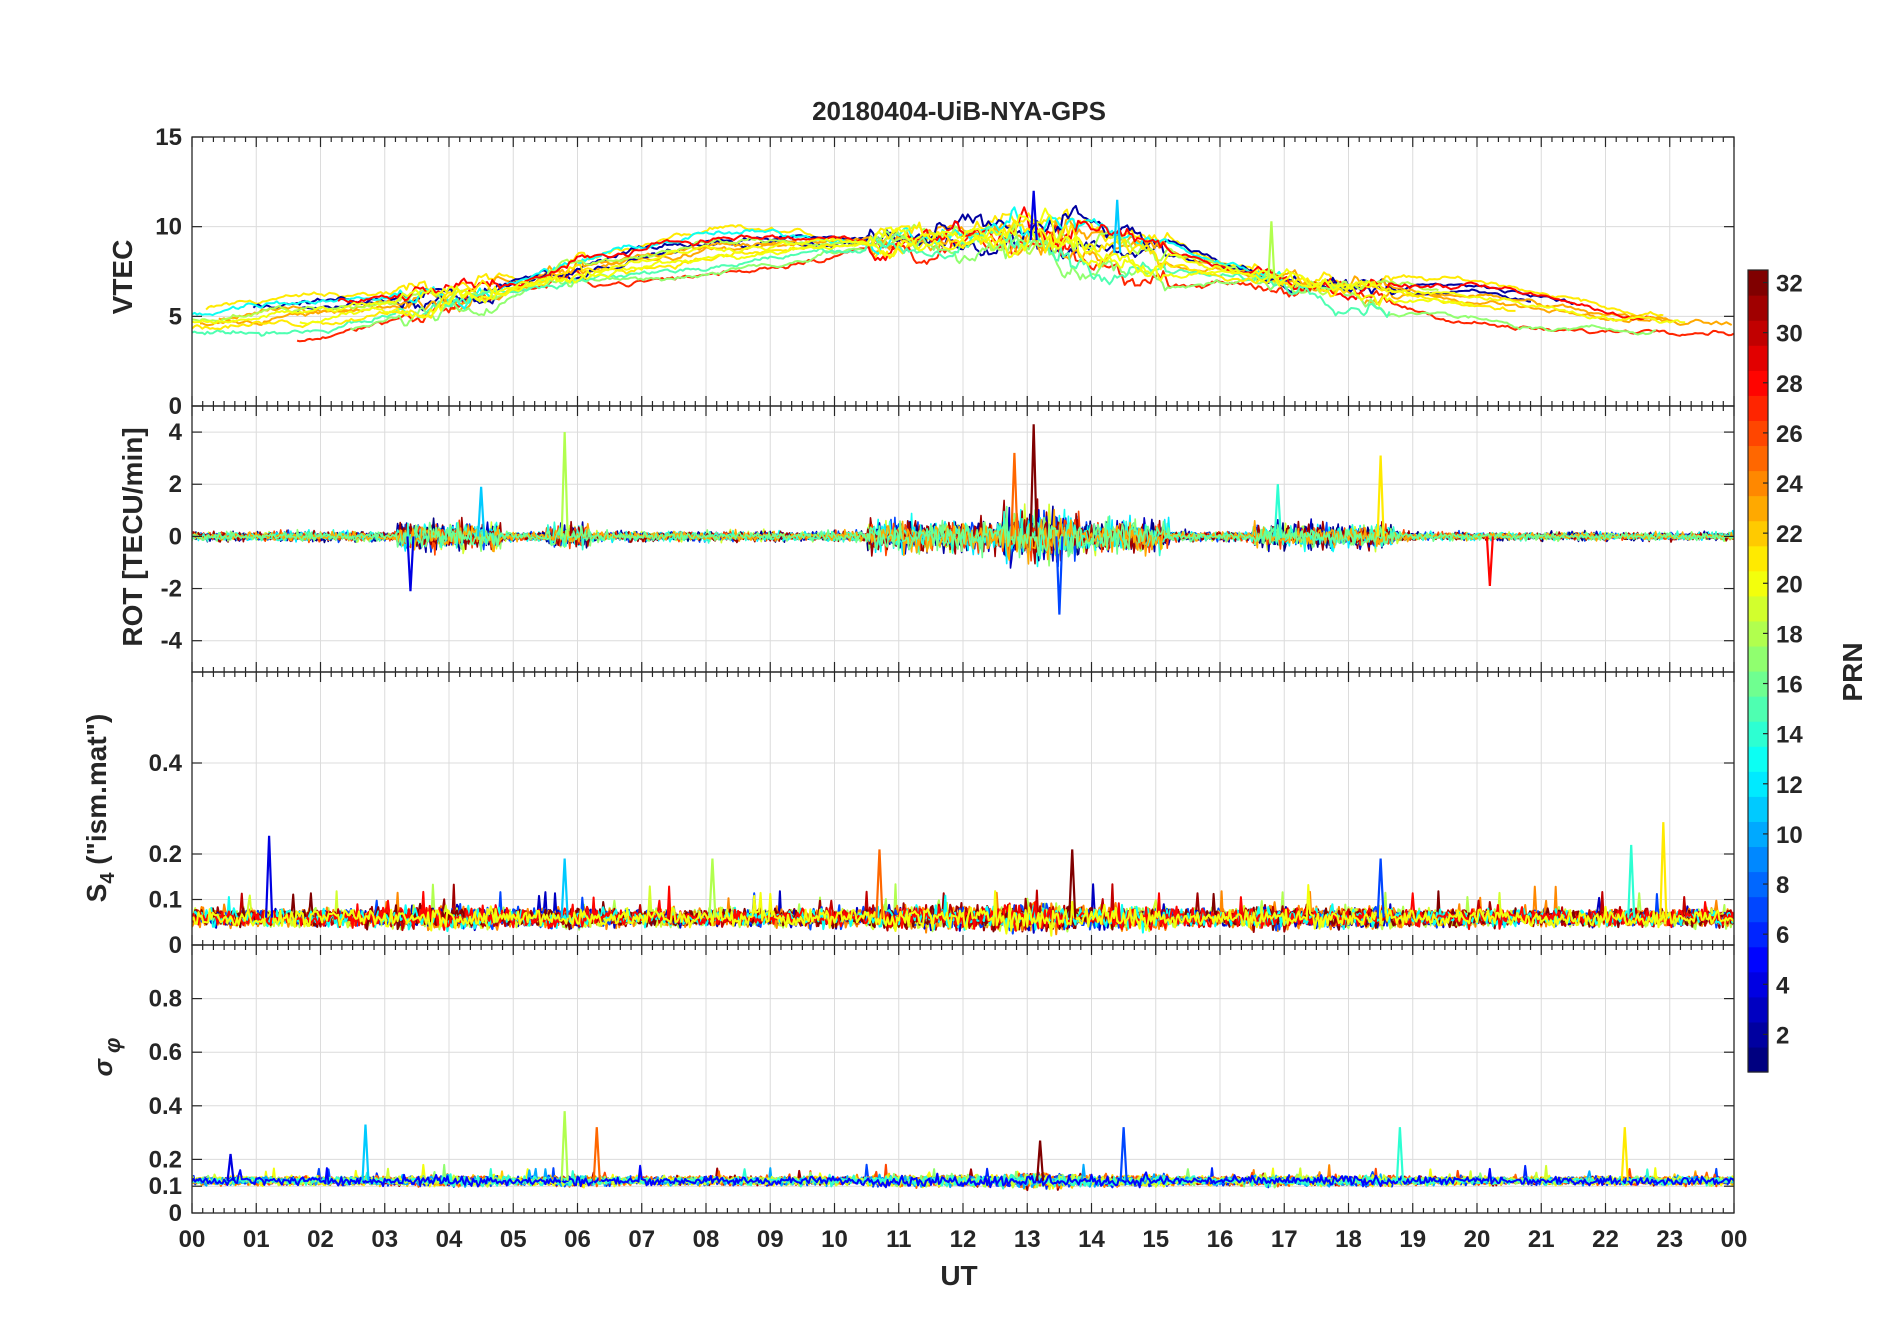 The height and width of the screenshot is (1330, 1902). What do you see at coordinates (165, 1159) in the screenshot?
I see `sigma_phi-ytick-label: 0.2` at bounding box center [165, 1159].